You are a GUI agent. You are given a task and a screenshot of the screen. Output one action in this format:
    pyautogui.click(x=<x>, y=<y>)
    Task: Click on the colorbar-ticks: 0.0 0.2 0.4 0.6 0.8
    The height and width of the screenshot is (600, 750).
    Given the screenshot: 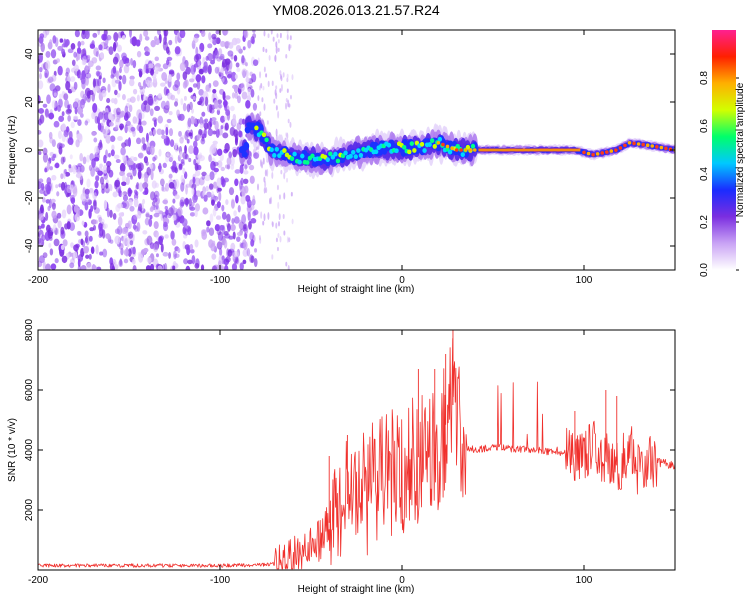 What is the action you would take?
    pyautogui.click(x=719, y=174)
    